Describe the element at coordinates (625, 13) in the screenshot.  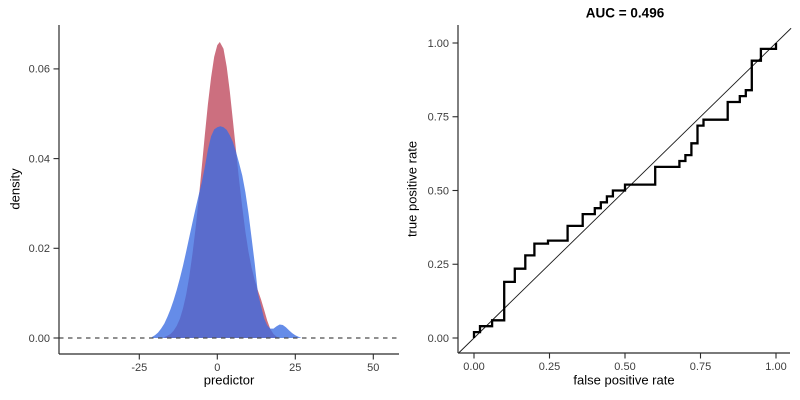
I see `roc-title: AUC = 0.496` at that location.